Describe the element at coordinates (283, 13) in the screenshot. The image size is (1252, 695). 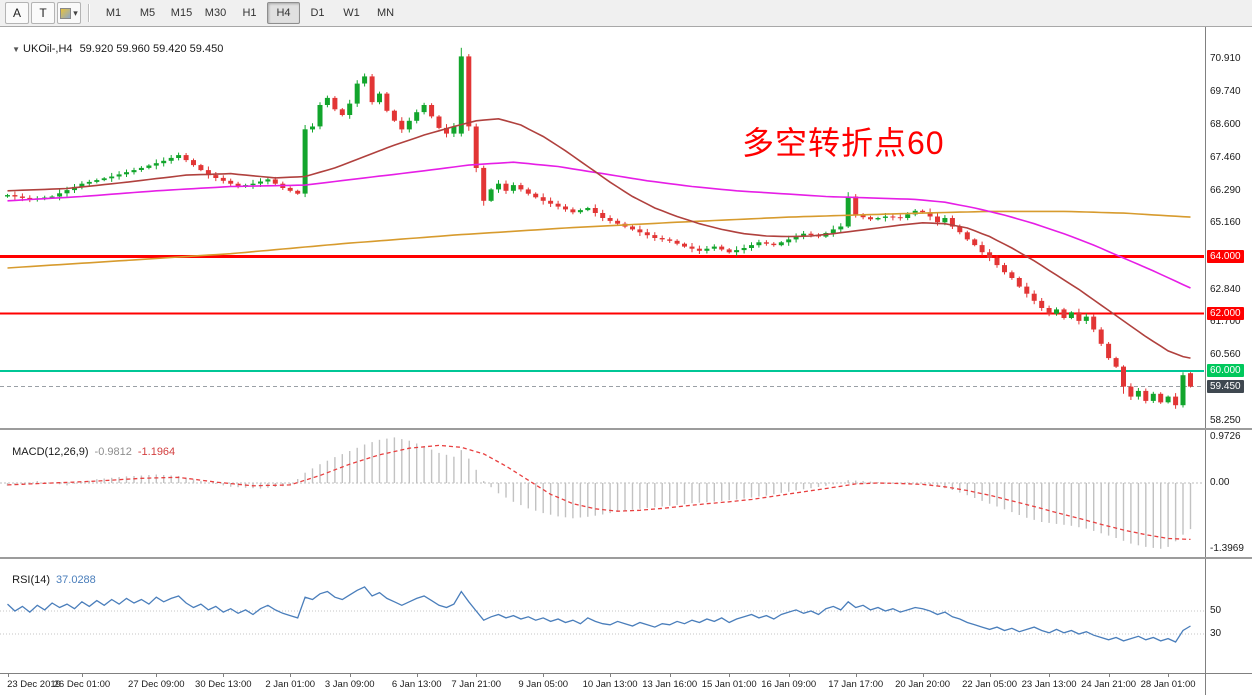
I see `timeframe-button-h4: H4` at that location.